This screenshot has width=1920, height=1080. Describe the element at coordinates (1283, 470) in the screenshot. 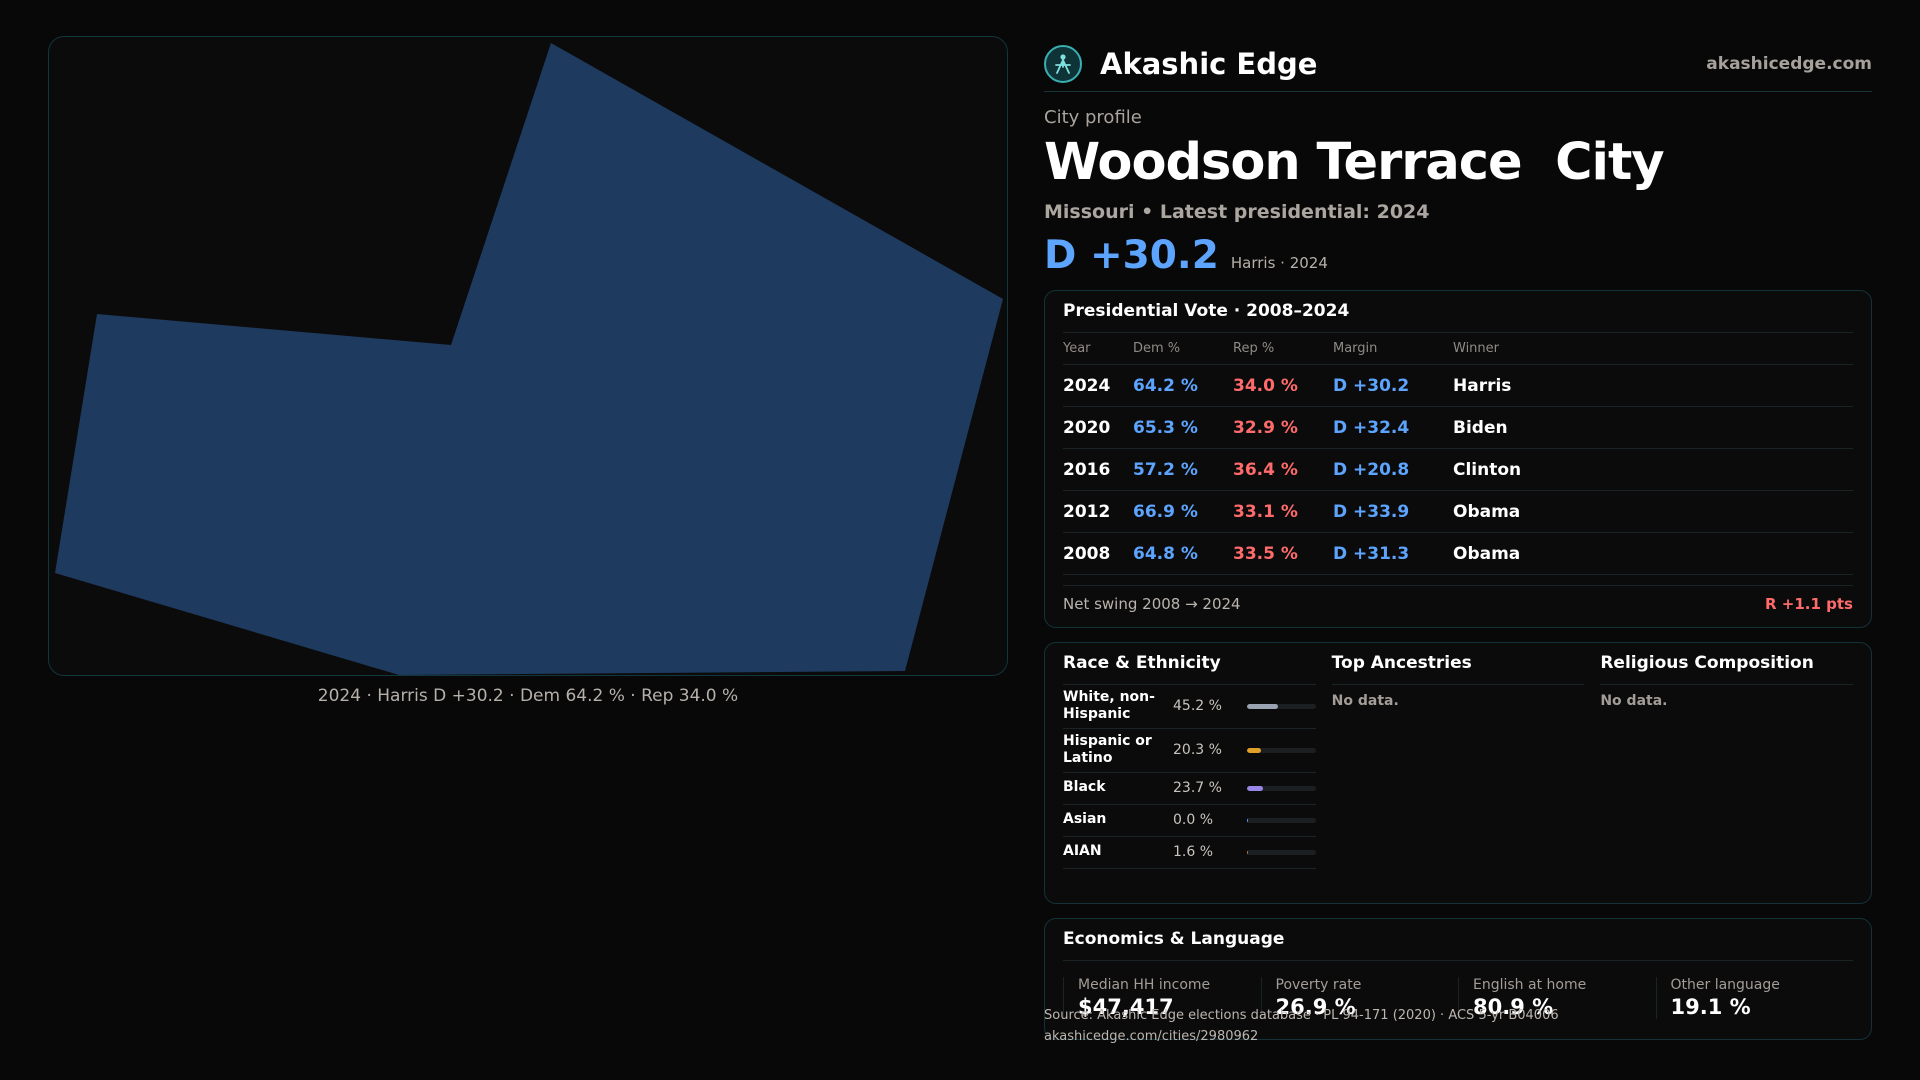

I see `row-rep-pct: 36.4 %` at that location.